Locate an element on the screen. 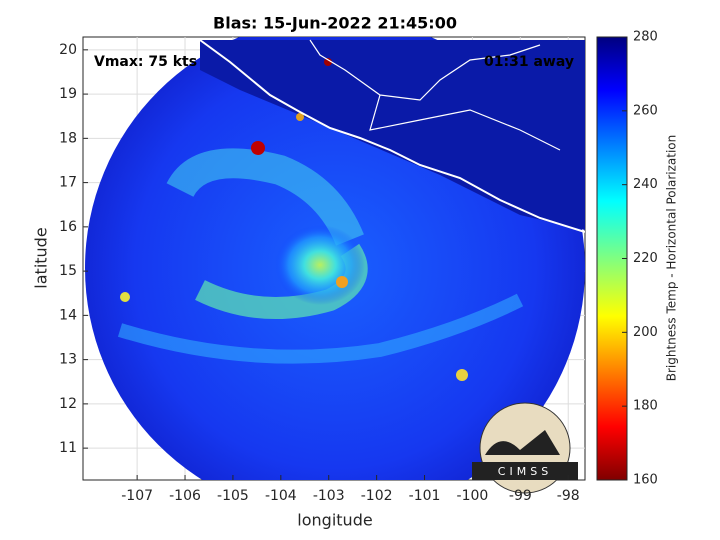  logo: CIMSS is located at coordinates (525, 448).